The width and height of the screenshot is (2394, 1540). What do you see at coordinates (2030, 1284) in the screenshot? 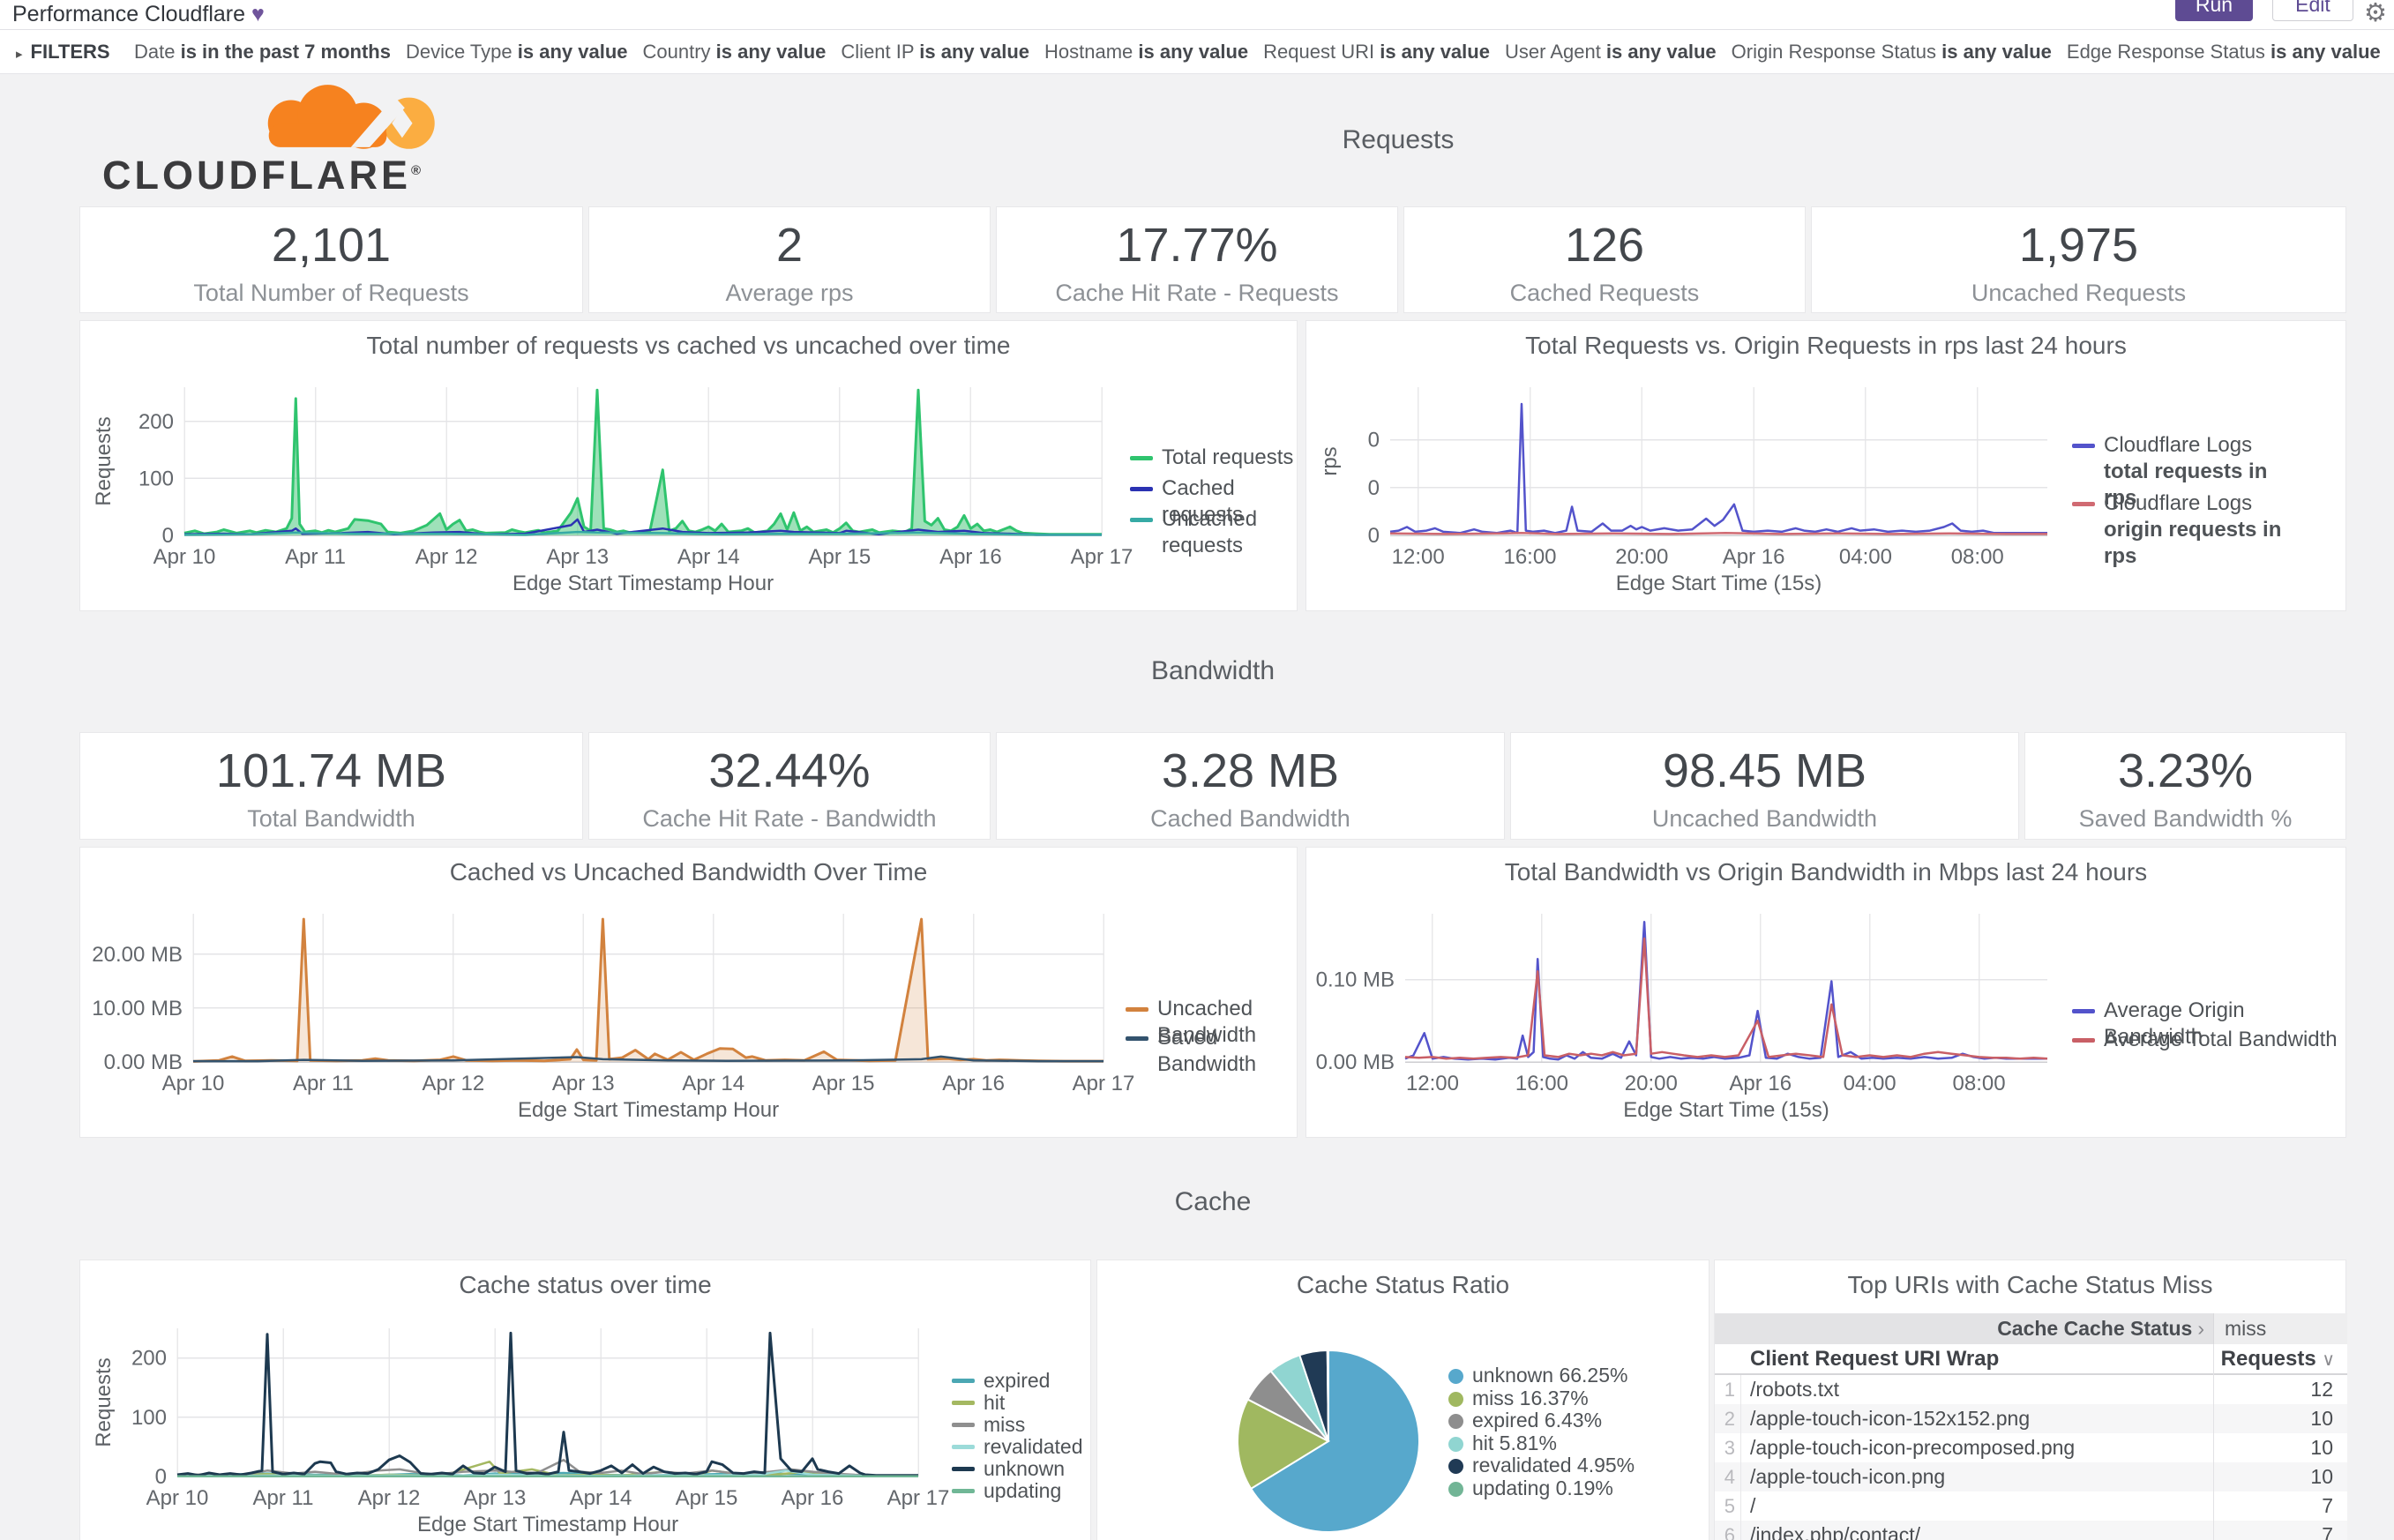
I see `table-title: Top URIs with Cache Status Miss` at bounding box center [2030, 1284].